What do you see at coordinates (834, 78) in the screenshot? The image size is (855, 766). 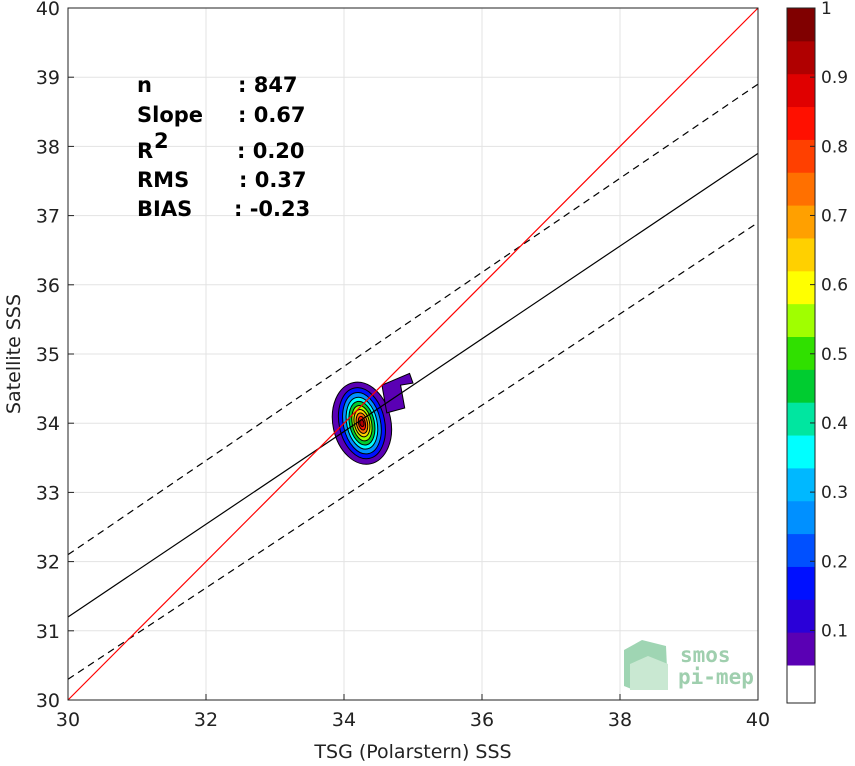 I see `colorbar-tick-label: 0.9` at bounding box center [834, 78].